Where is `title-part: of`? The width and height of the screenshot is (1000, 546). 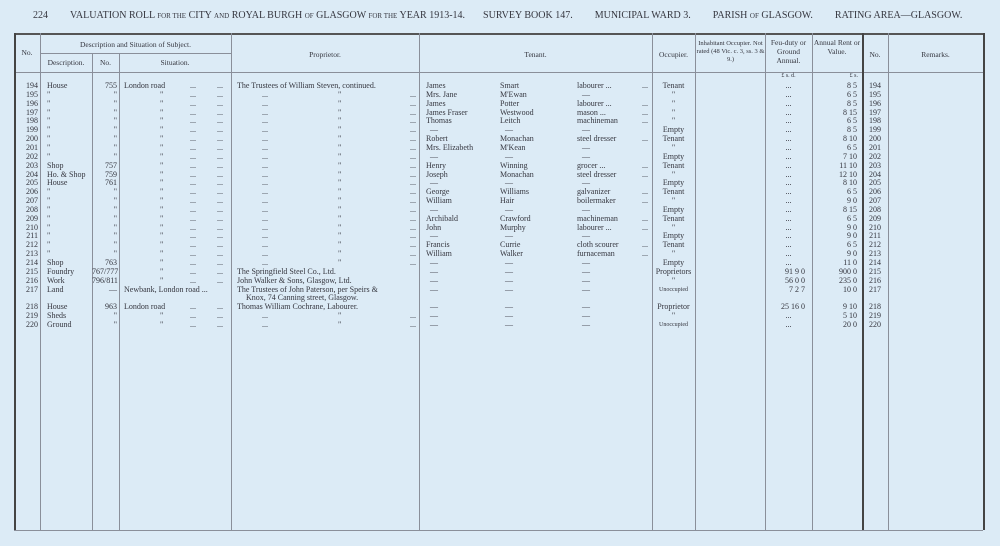
title-part: of is located at coordinates (309, 16).